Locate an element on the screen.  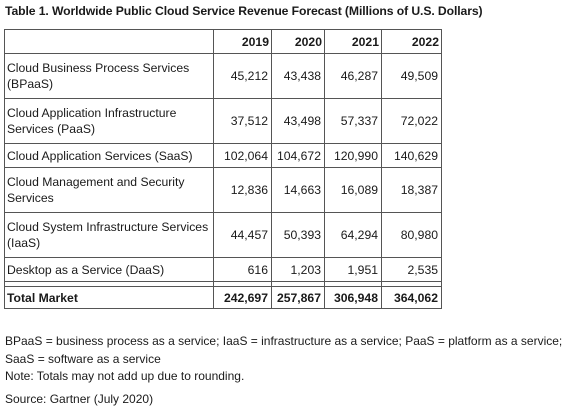
cell-value: 72,022 is located at coordinates (411, 121).